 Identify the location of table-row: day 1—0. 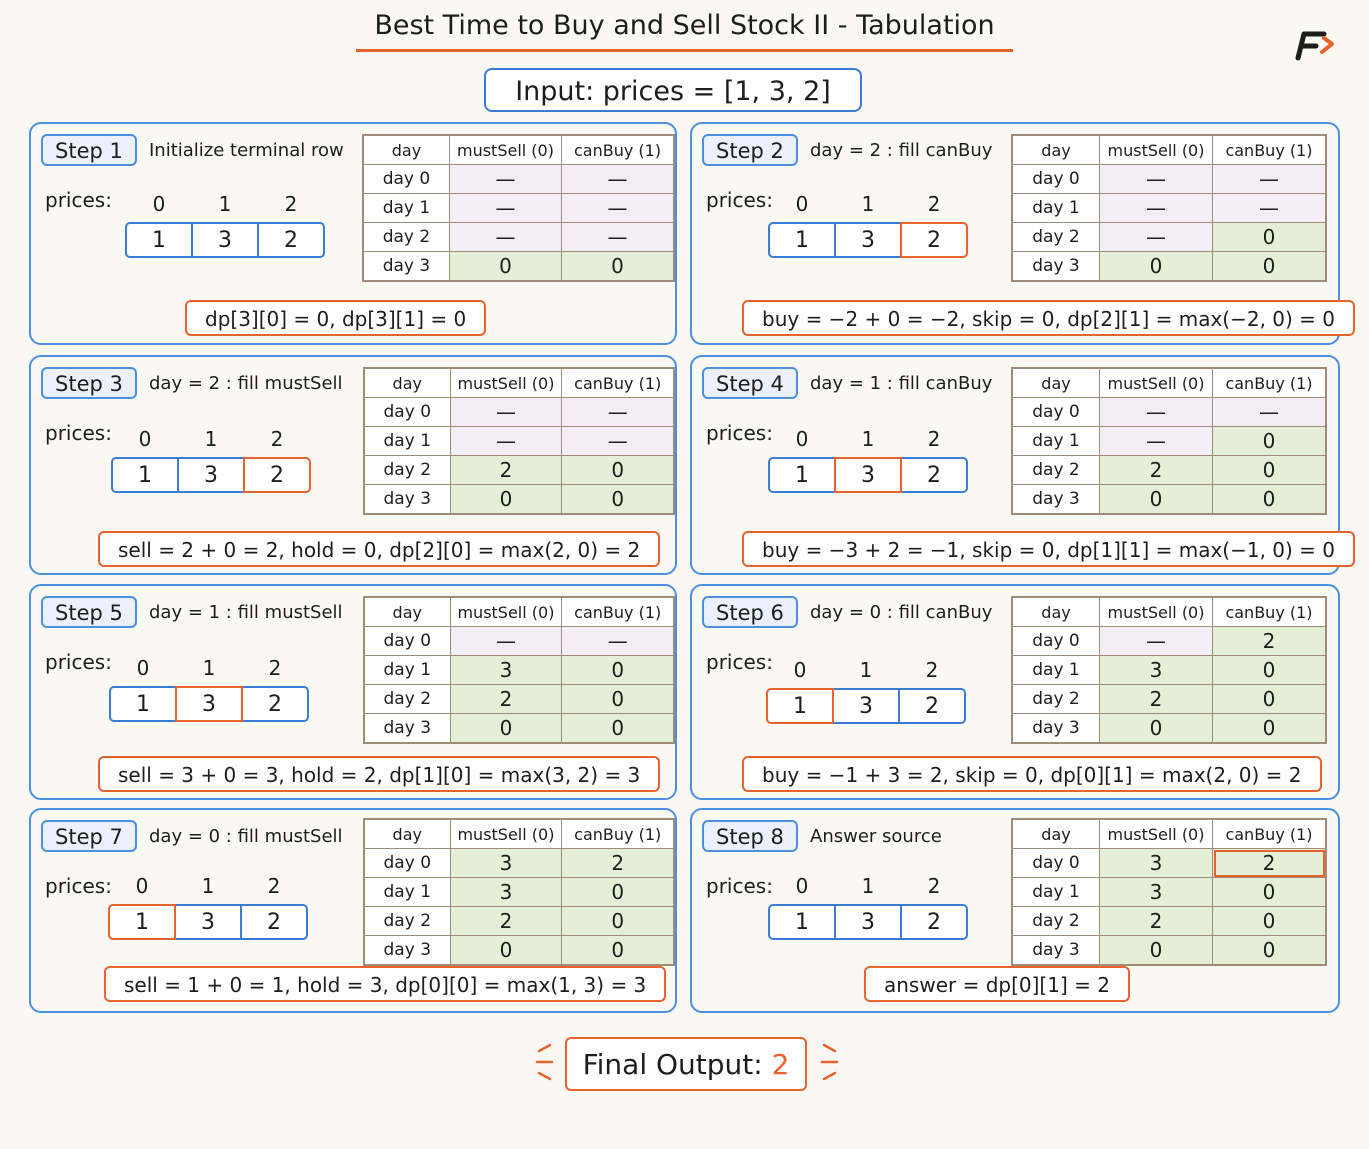
(1169, 441).